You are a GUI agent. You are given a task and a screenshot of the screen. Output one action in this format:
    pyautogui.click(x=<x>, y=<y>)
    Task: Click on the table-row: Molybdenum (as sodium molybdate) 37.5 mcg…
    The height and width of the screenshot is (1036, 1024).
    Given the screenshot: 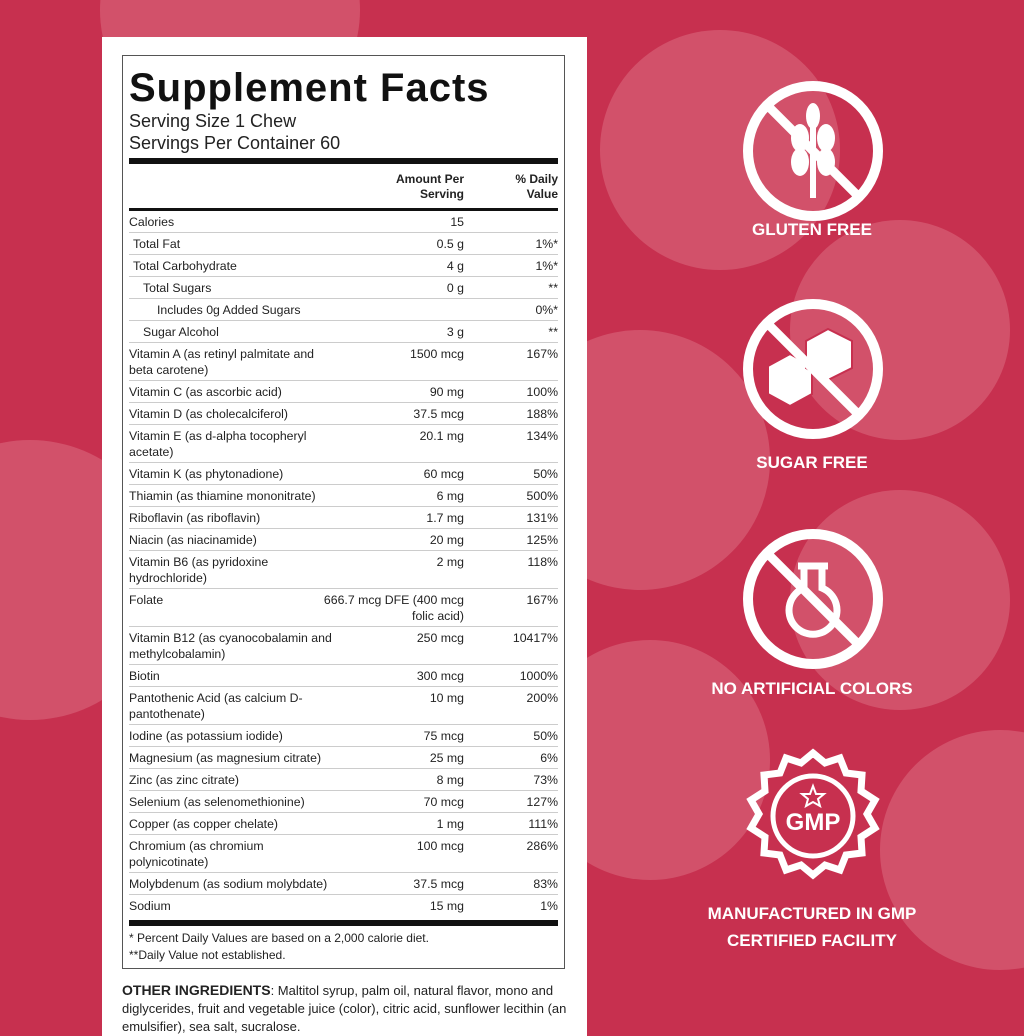 What is the action you would take?
    pyautogui.click(x=343, y=884)
    